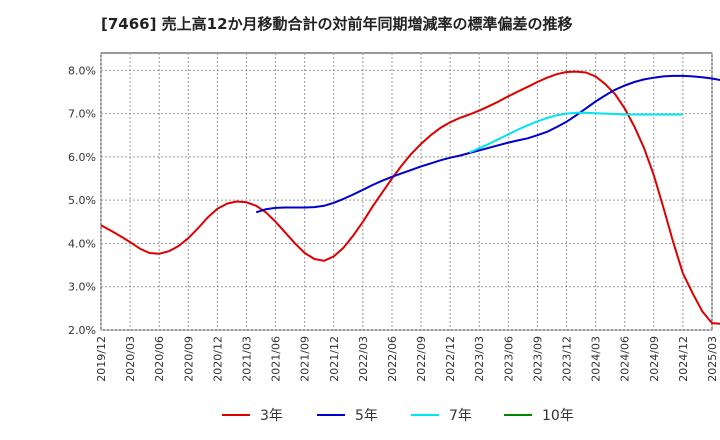 Image resolution: width=720 pixels, height=440 pixels. I want to click on x-tick-label: 2023/03, so click(479, 359).